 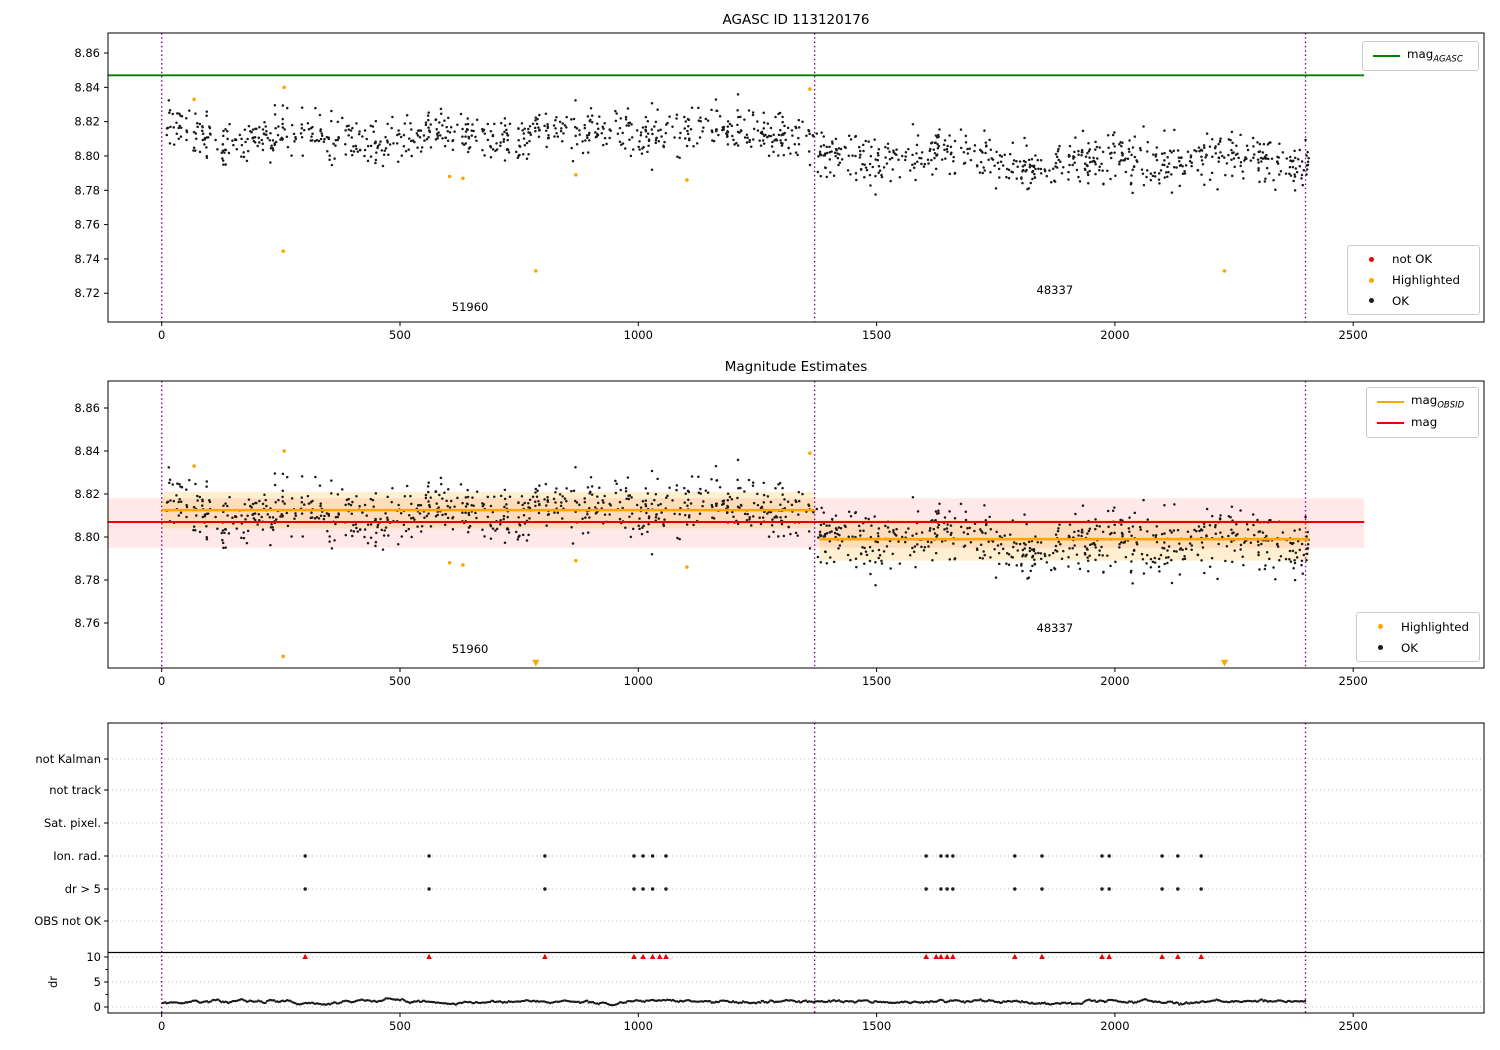 I want to click on legend-label: not OK, so click(x=1412, y=259).